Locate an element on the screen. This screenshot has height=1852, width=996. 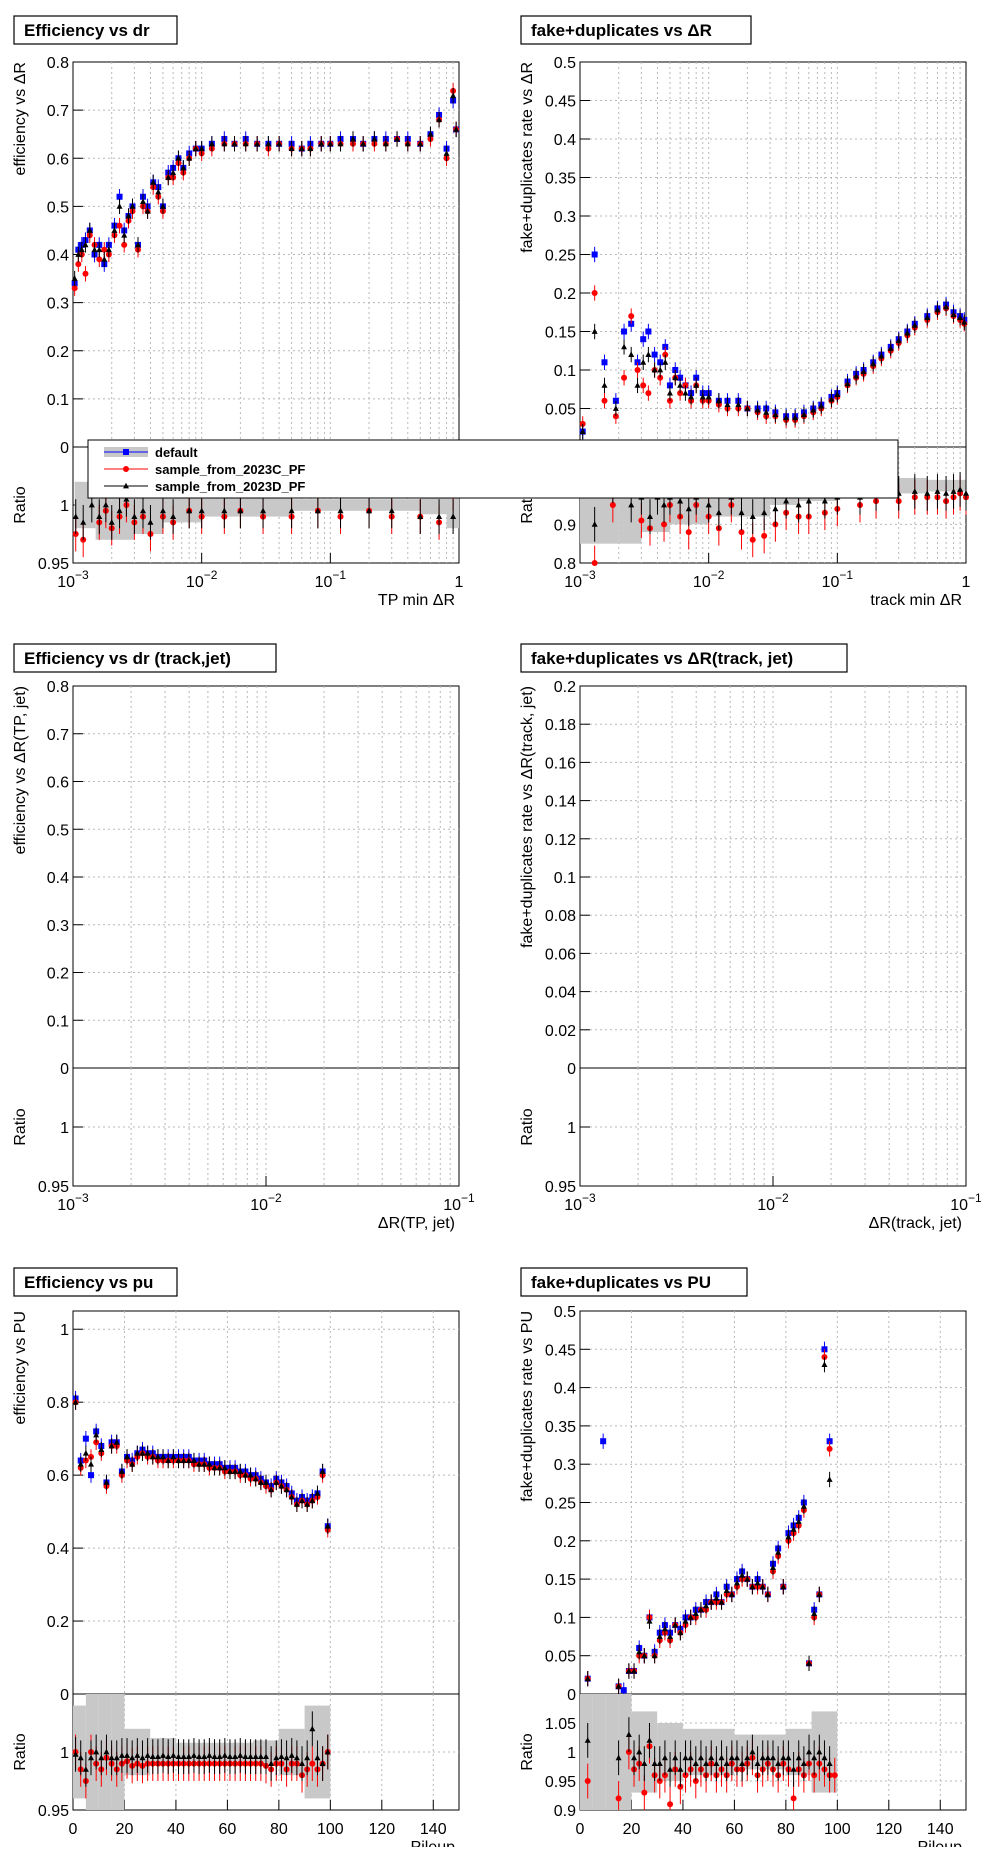
x-axis-label: ΔR(TP, jet) is located at coordinates (416, 1223).